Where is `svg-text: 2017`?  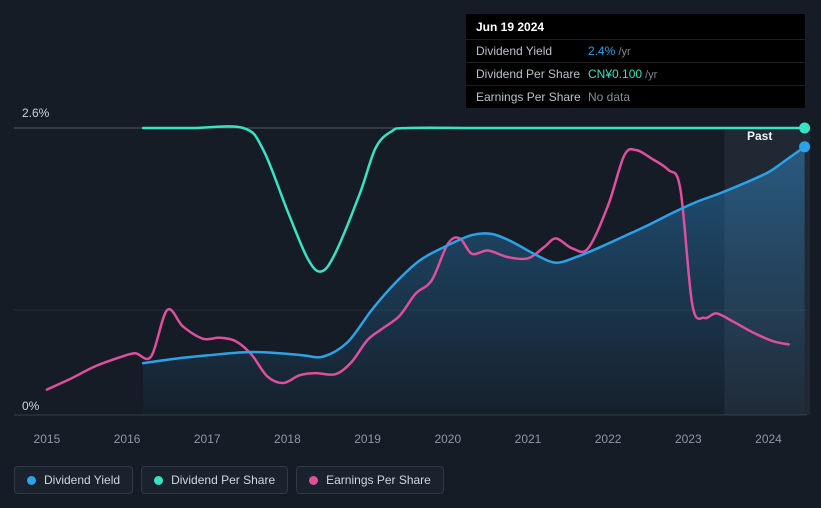 svg-text: 2017 is located at coordinates (207, 439).